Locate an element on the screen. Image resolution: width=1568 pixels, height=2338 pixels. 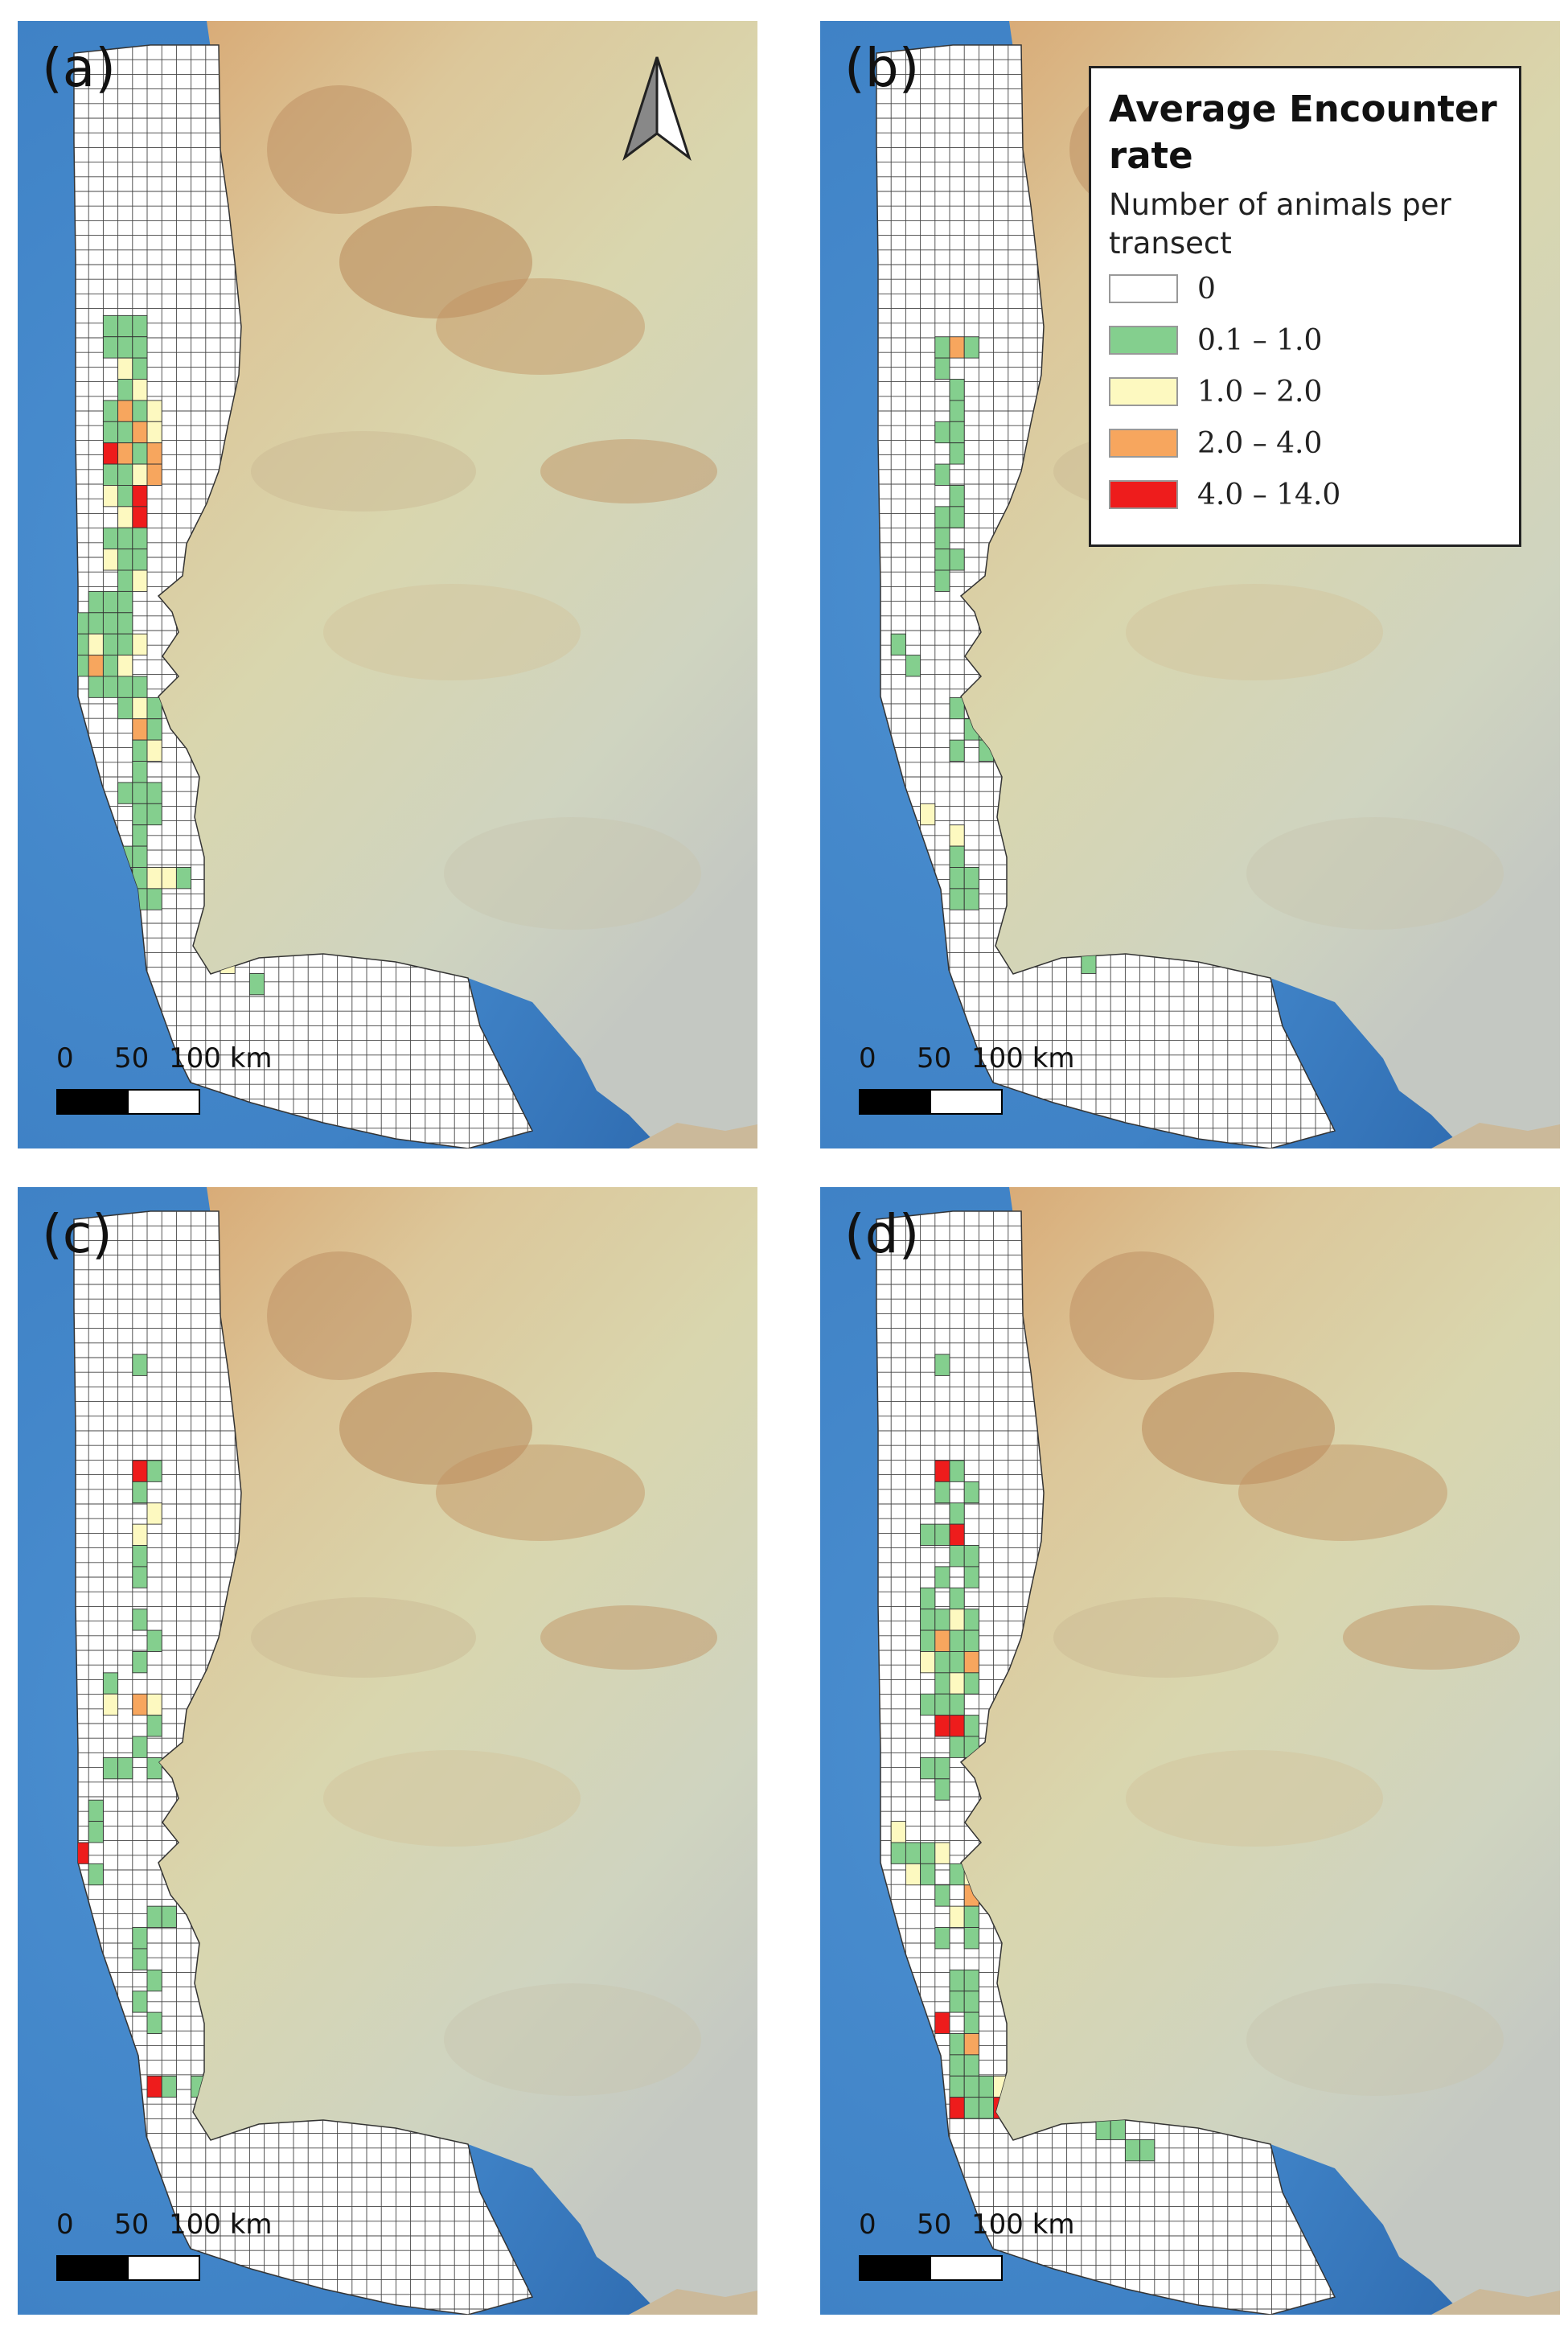
legend-entry: 4.0 – 14.0 is located at coordinates (1305, 494).